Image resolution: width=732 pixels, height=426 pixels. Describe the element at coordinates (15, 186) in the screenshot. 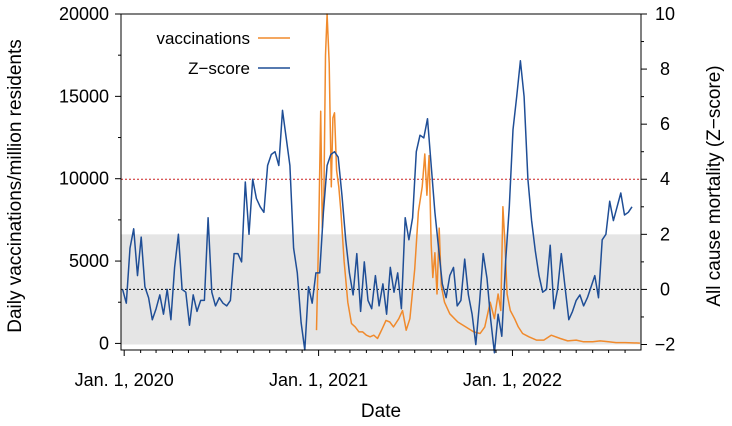

I see `y-axis-left-title: Daily vaccinations/million residents` at that location.